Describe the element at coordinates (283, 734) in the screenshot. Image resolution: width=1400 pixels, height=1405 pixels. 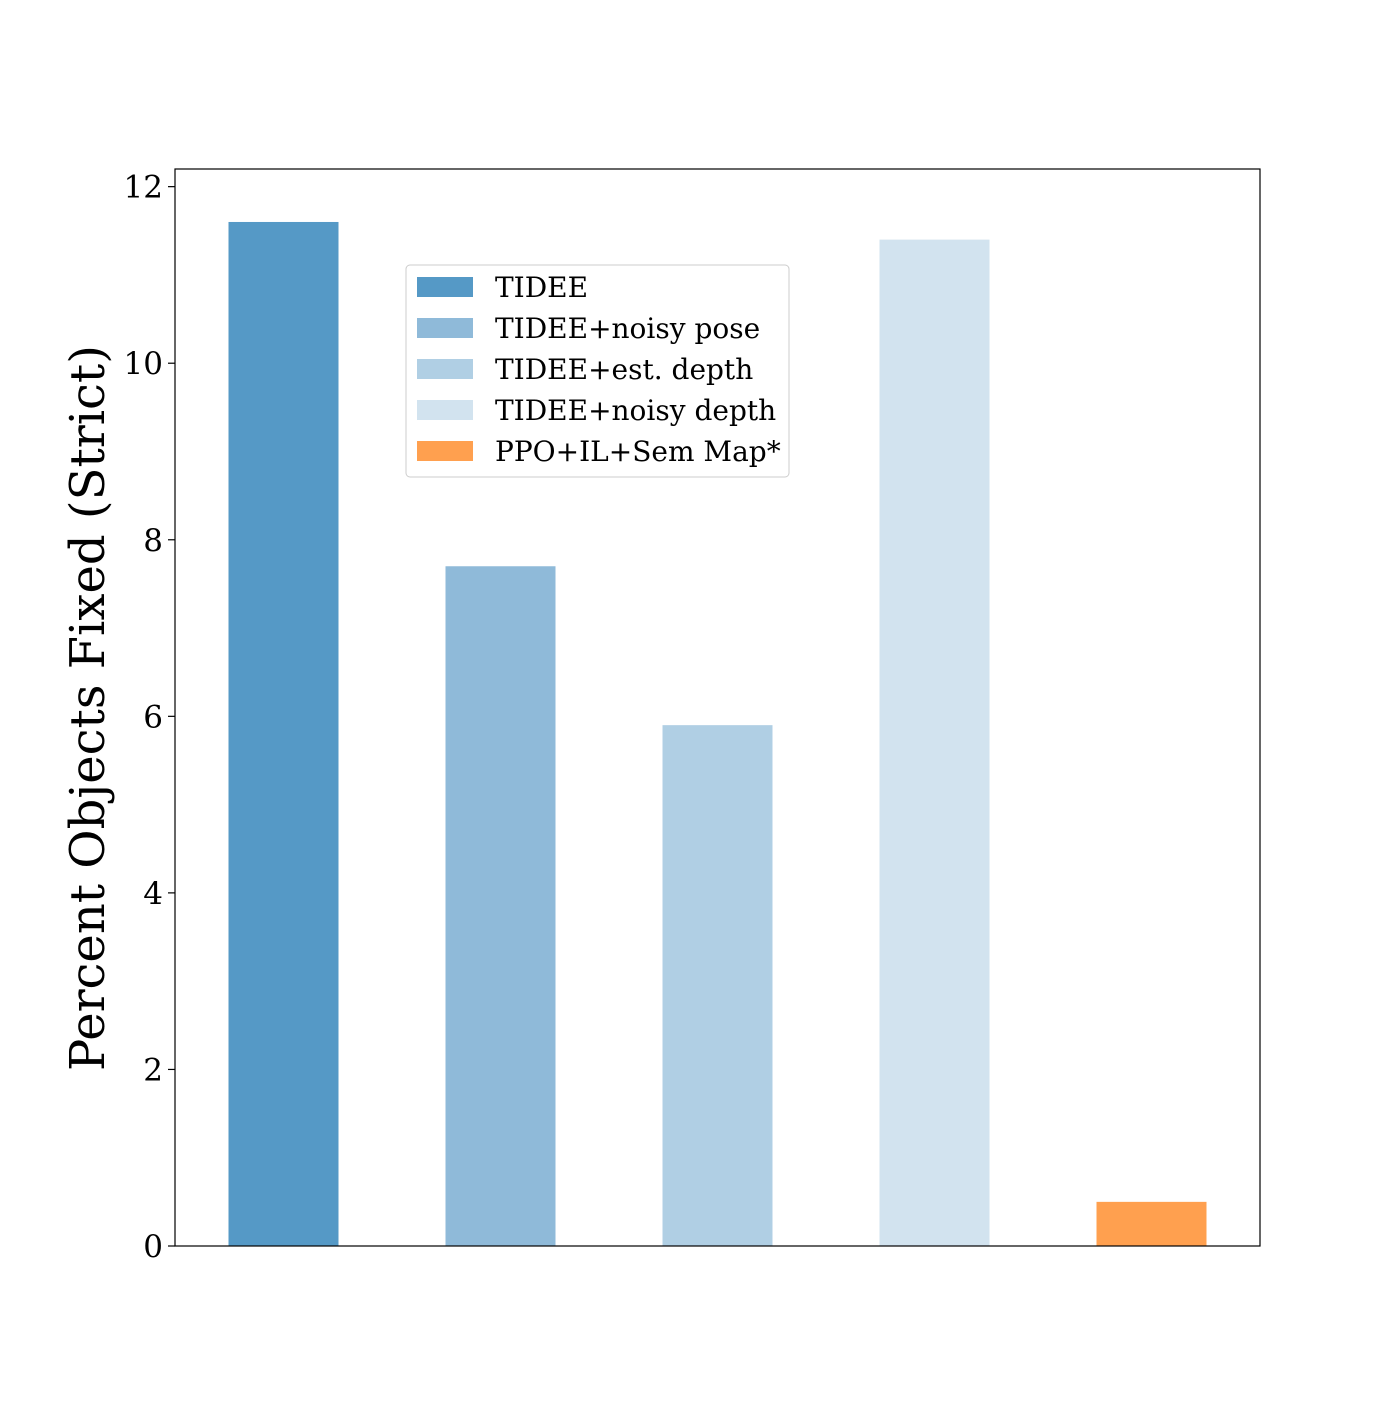
I see `bar-tidee` at that location.